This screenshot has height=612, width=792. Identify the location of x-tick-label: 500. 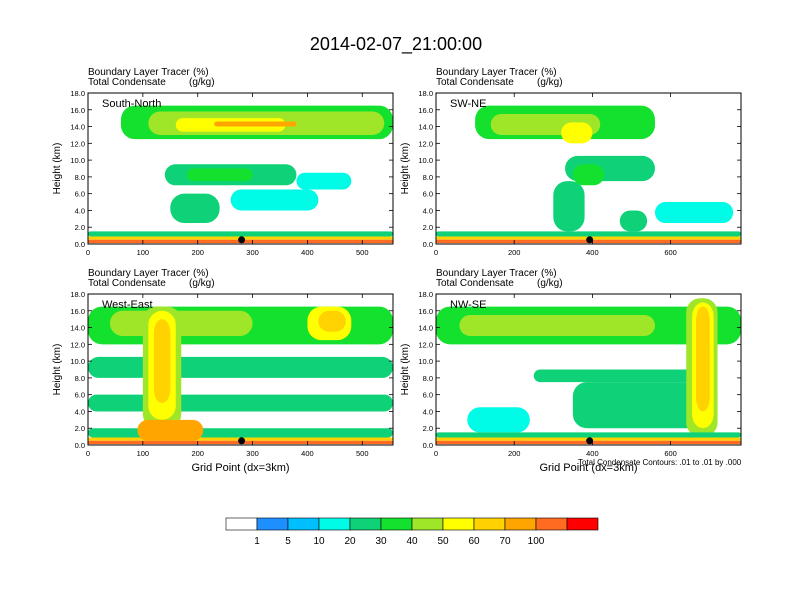
(362, 453).